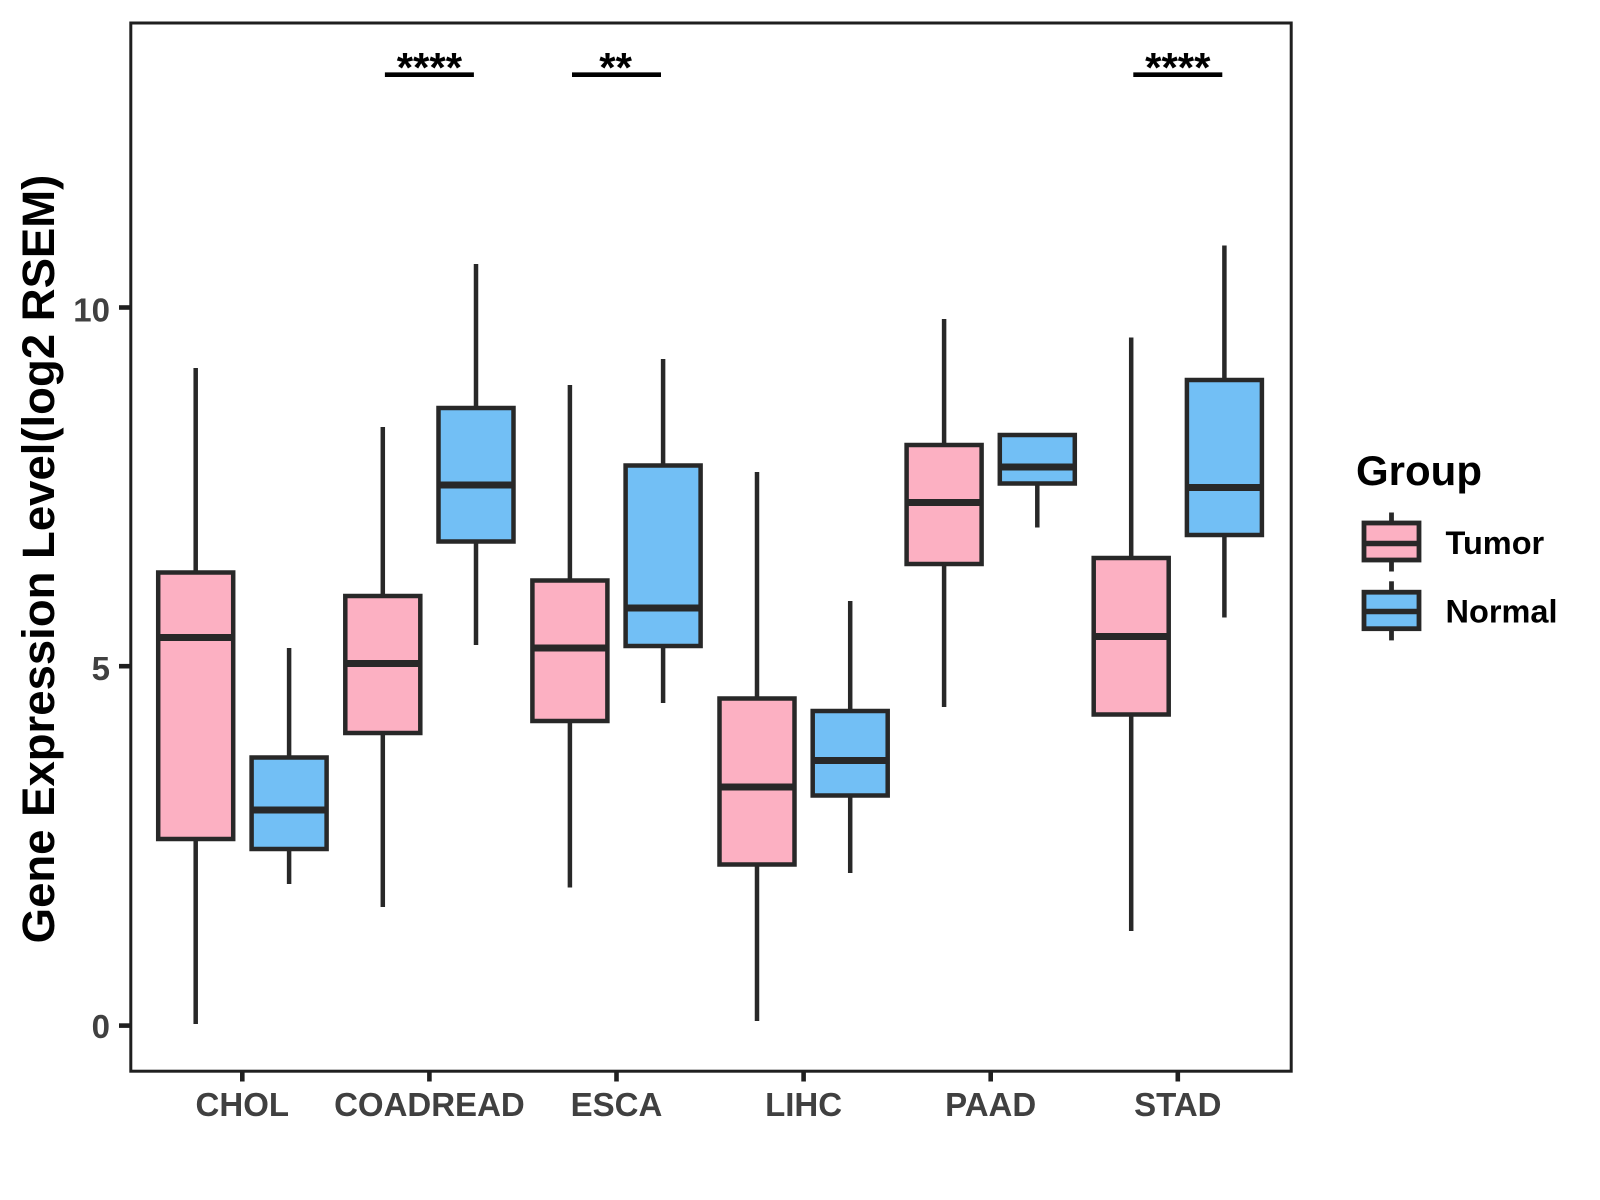  Describe the element at coordinates (38, 559) in the screenshot. I see `svg-text:Gene Expression Level(log2 RSE: Gene Expression Level(log2 RSEM)` at that location.